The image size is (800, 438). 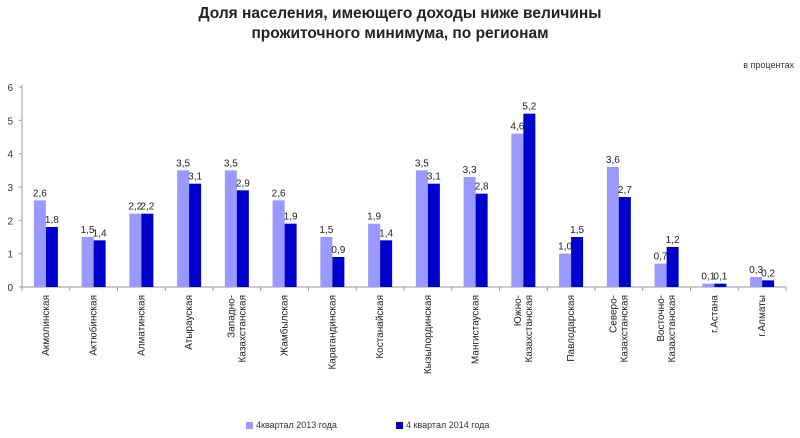 I want to click on category-label-line: Алматинская, so click(x=141, y=325).